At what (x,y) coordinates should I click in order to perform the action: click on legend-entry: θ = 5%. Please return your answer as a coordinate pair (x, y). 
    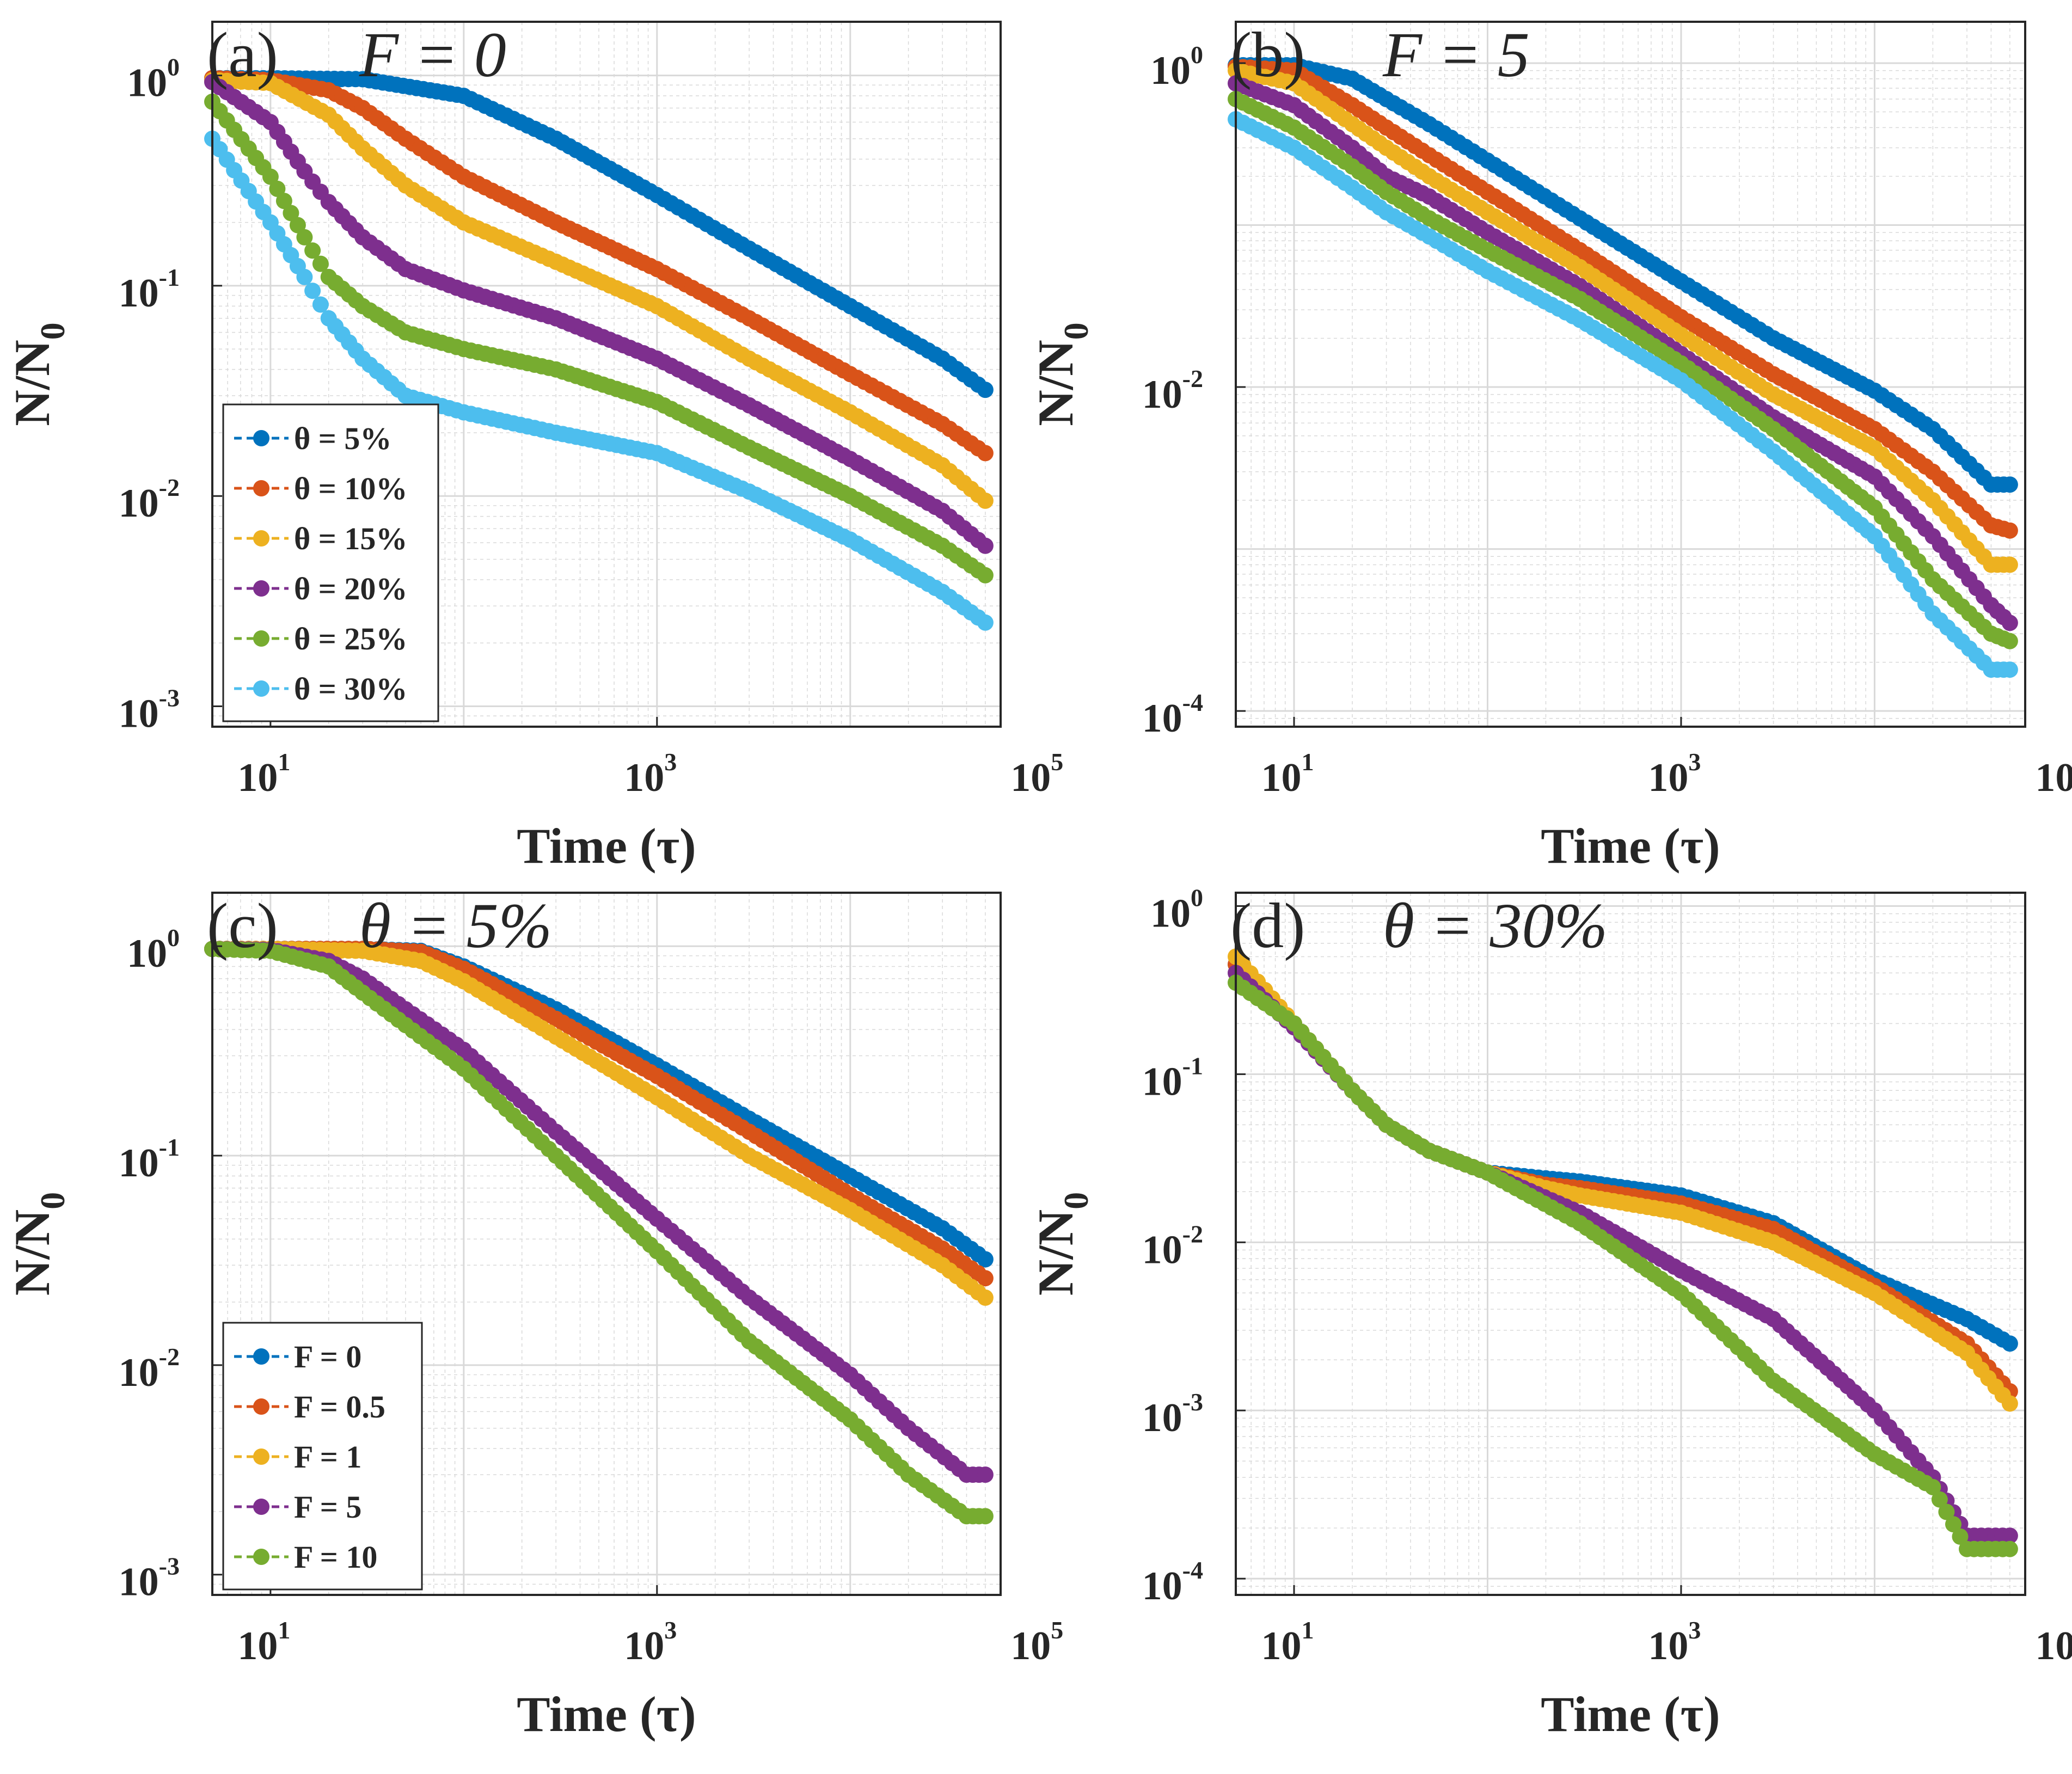
    Looking at the image, I should click on (312, 439).